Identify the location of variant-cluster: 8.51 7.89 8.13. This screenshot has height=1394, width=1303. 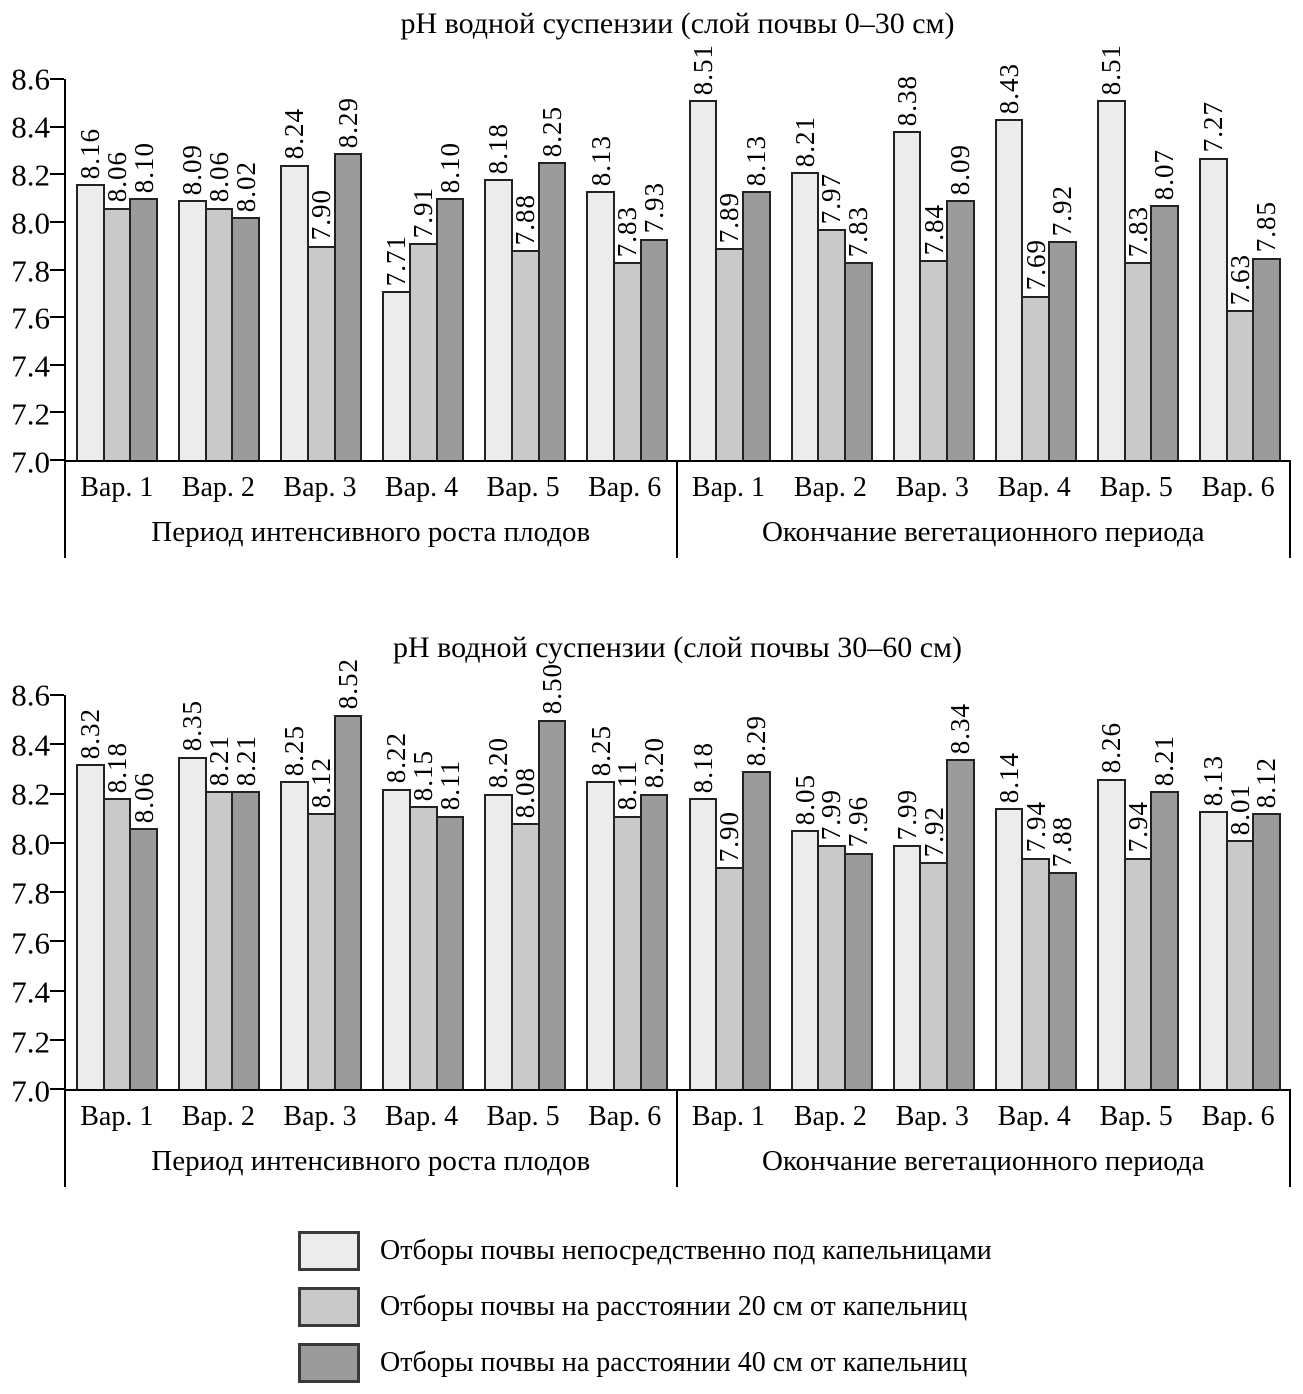
(730, 252).